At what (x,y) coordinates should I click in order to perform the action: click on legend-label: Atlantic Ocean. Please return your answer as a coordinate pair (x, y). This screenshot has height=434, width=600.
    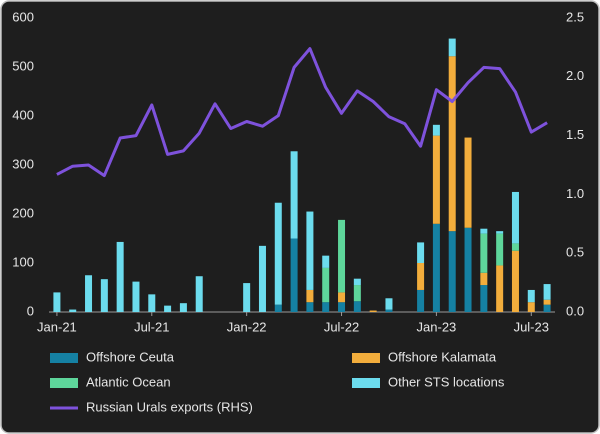
    Looking at the image, I should click on (128, 381).